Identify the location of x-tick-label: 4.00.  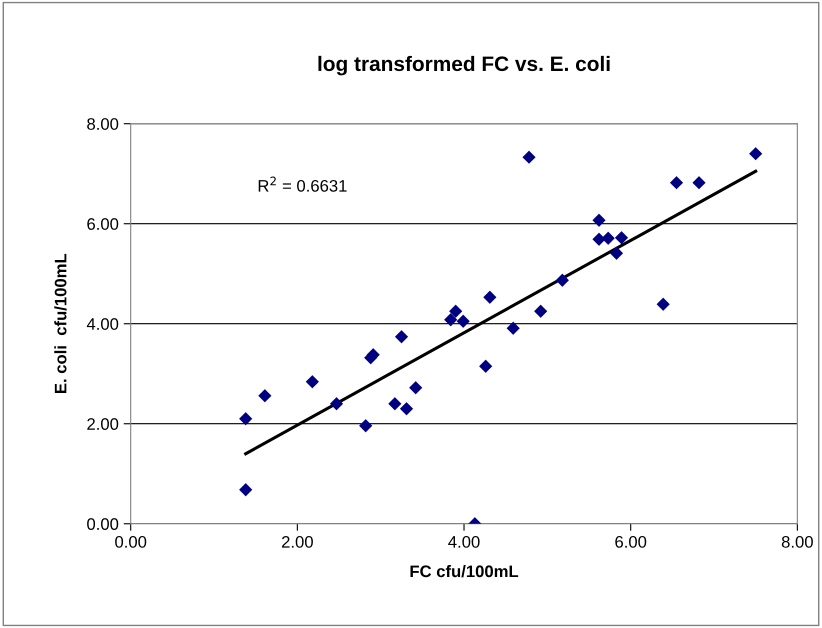
(464, 542).